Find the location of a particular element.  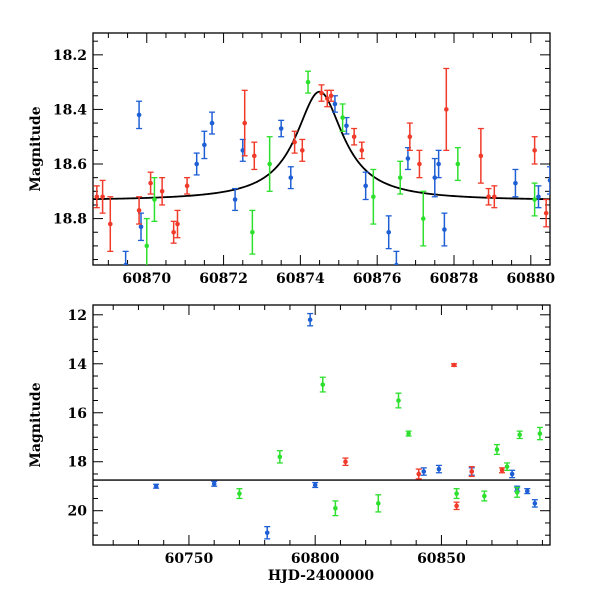

top-y-tick-label: 18.2 is located at coordinates (70, 56).